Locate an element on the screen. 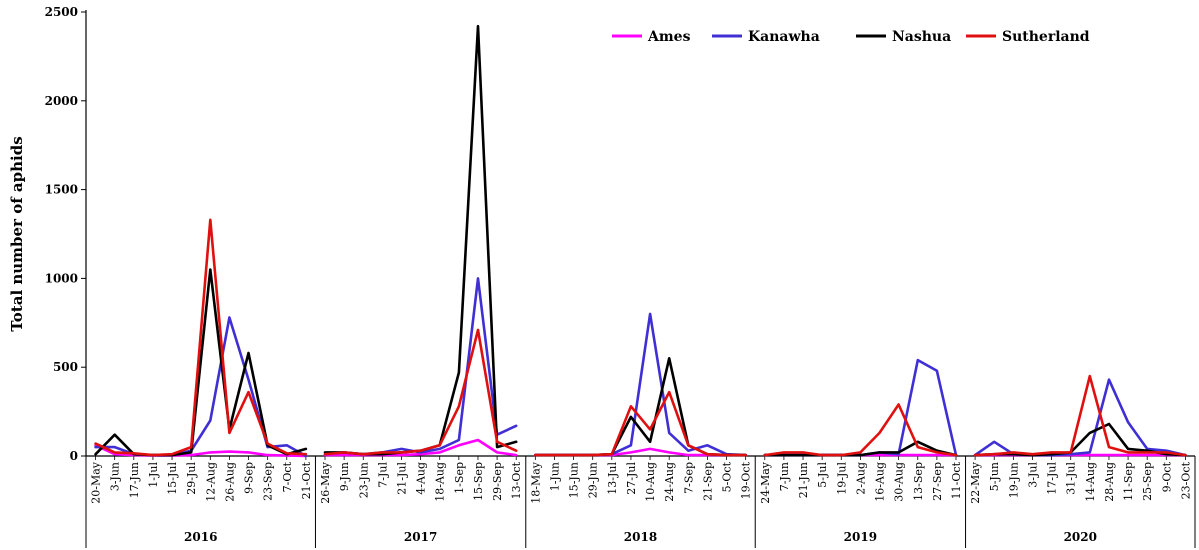 The image size is (1199, 550). x-tick-label: 7-Jul is located at coordinates (382, 475).